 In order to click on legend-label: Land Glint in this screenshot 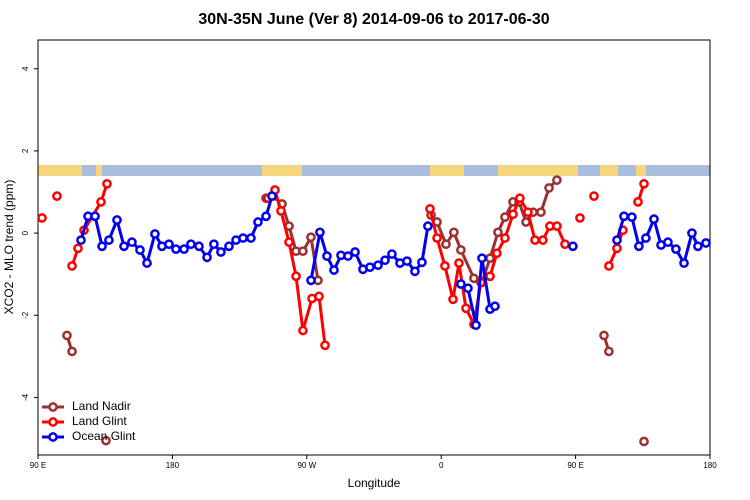, I will do `click(99, 421)`.